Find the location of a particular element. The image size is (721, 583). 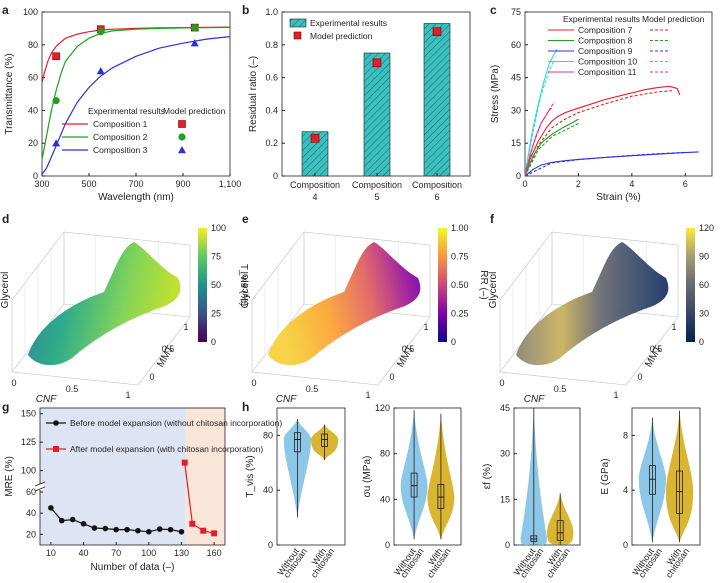

colorbar-tick-label: 1.00 is located at coordinates (460, 228).